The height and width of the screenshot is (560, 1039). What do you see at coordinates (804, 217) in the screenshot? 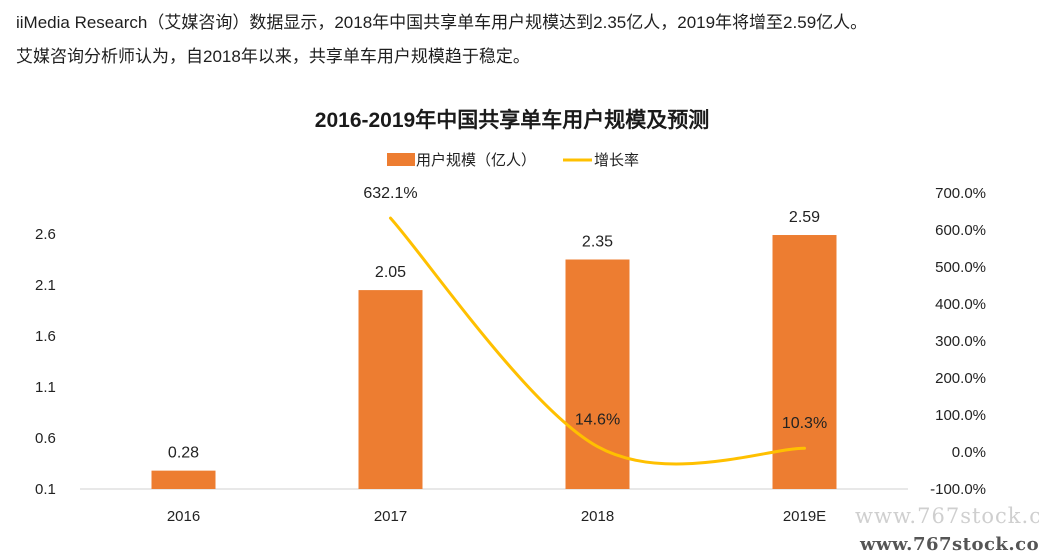
I see `bar-value-label: 2.59` at bounding box center [804, 217].